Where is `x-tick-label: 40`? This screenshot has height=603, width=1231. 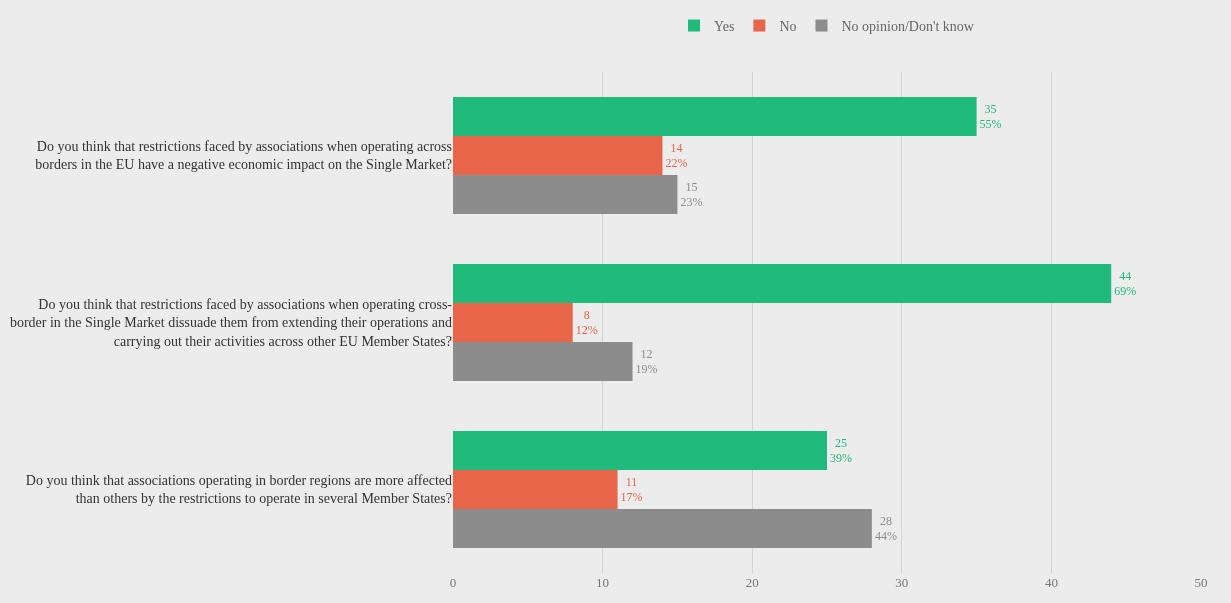
x-tick-label: 40 is located at coordinates (1051, 582).